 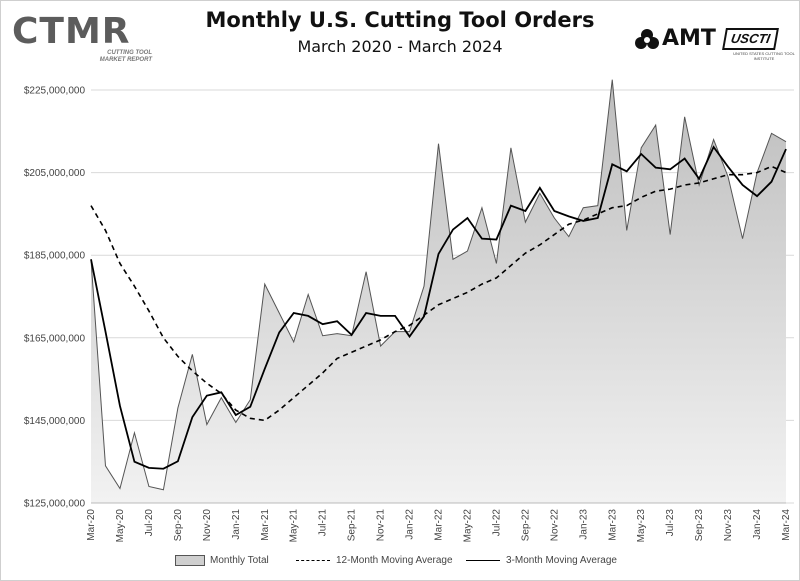 I want to click on amt-logo-icon, so click(x=647, y=38).